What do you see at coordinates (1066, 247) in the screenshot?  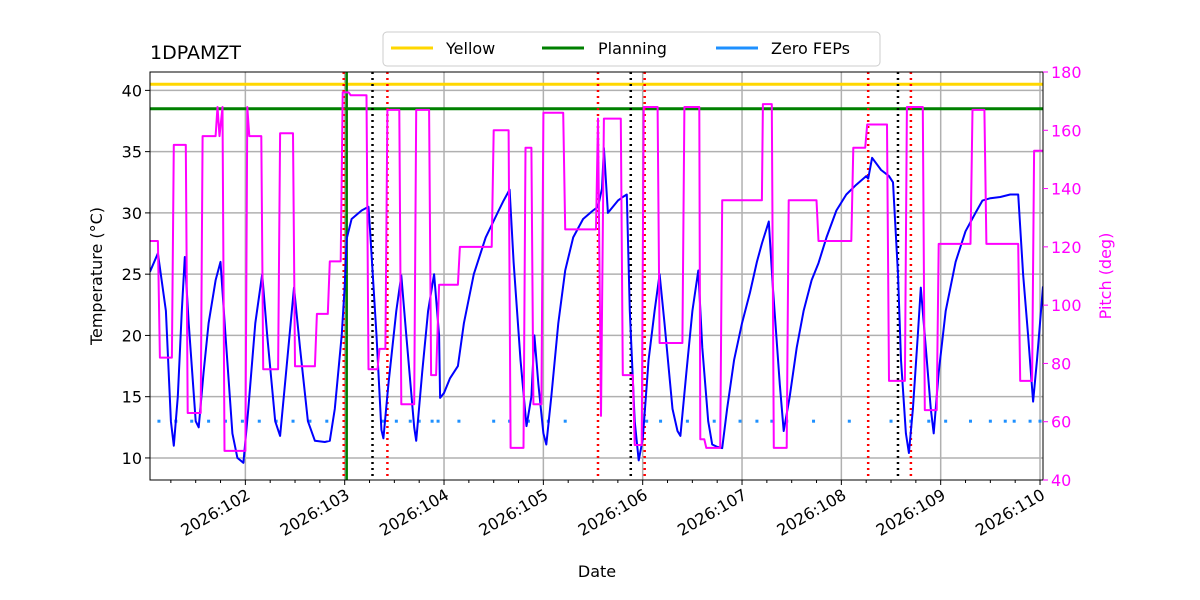 I see `y-right-tick-label-4: 120` at bounding box center [1066, 247].